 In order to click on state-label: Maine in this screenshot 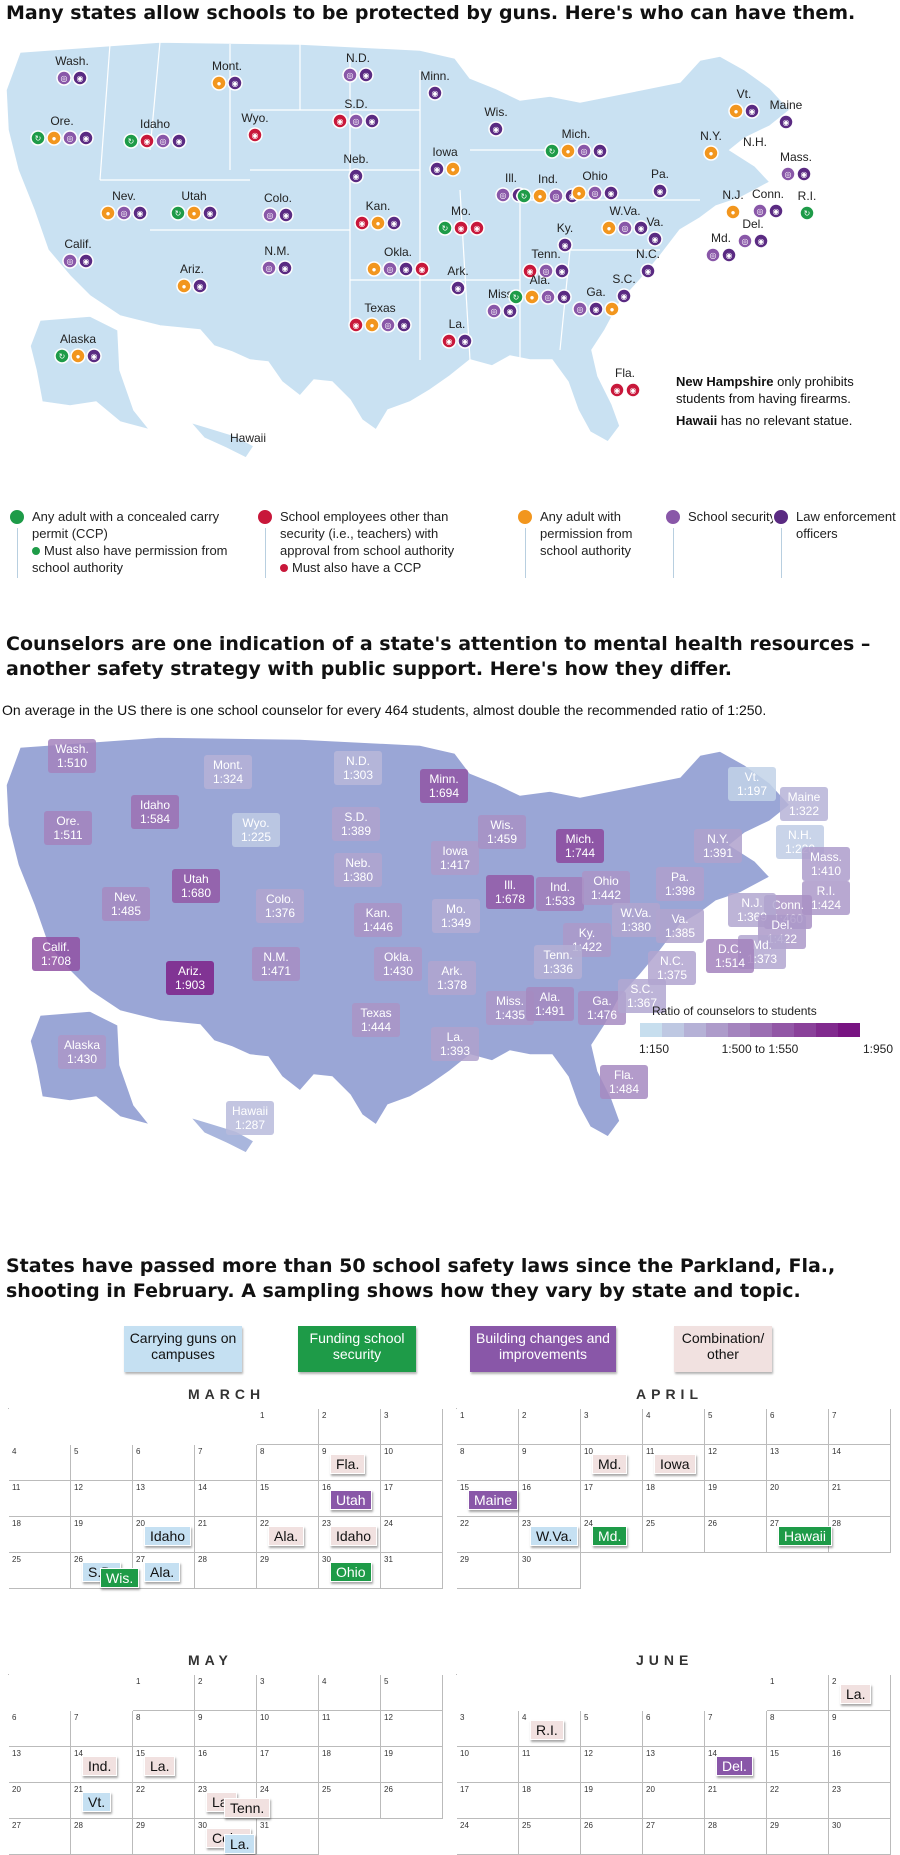, I will do `click(786, 105)`.